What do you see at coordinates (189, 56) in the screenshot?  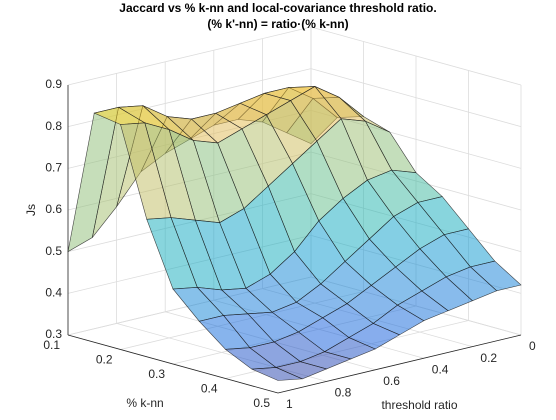 I see `grid-line` at bounding box center [189, 56].